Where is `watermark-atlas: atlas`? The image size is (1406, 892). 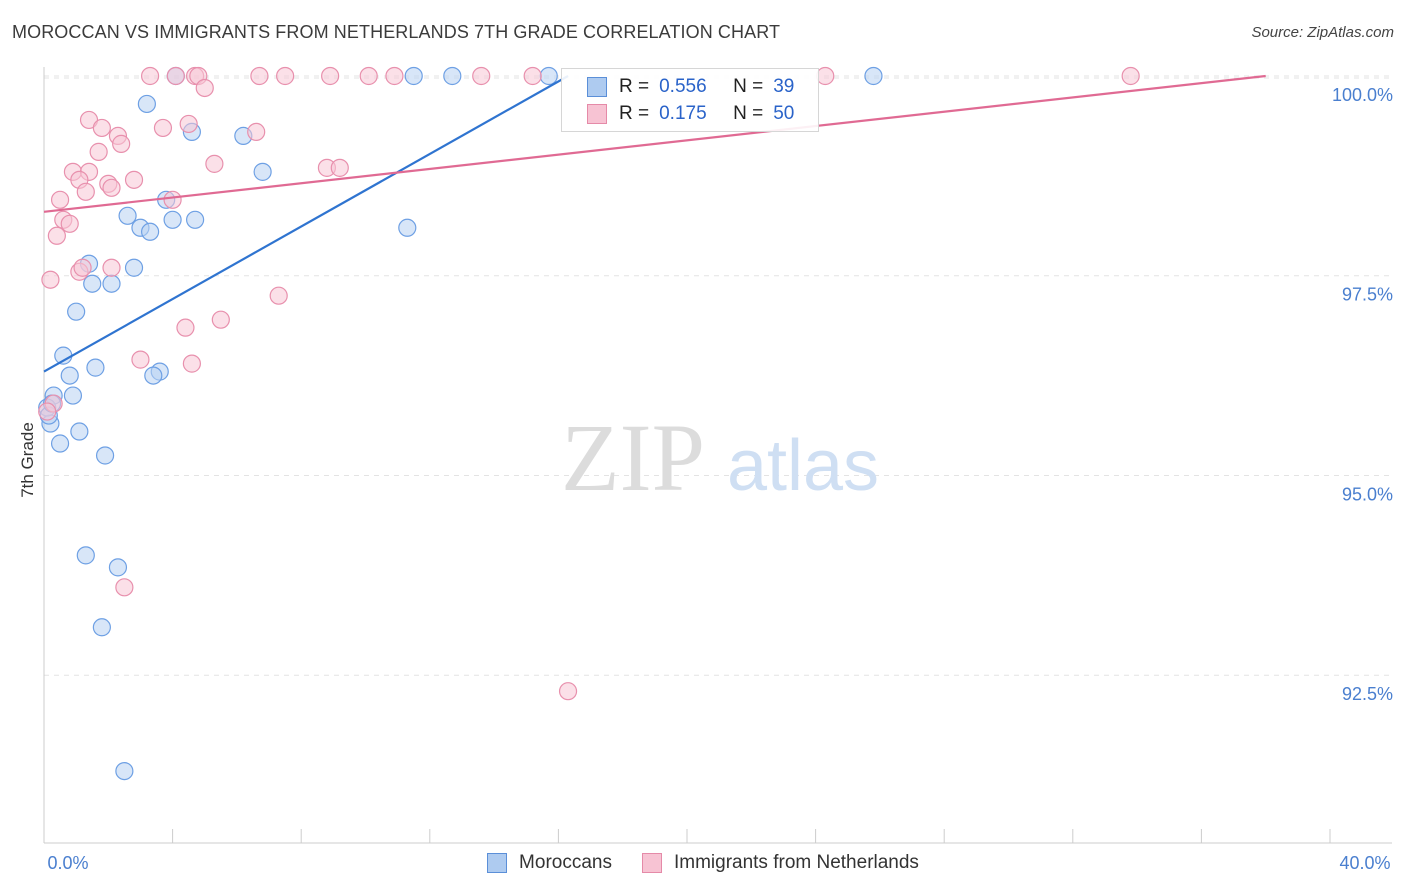
watermark-atlas: atlas is located at coordinates (803, 466).